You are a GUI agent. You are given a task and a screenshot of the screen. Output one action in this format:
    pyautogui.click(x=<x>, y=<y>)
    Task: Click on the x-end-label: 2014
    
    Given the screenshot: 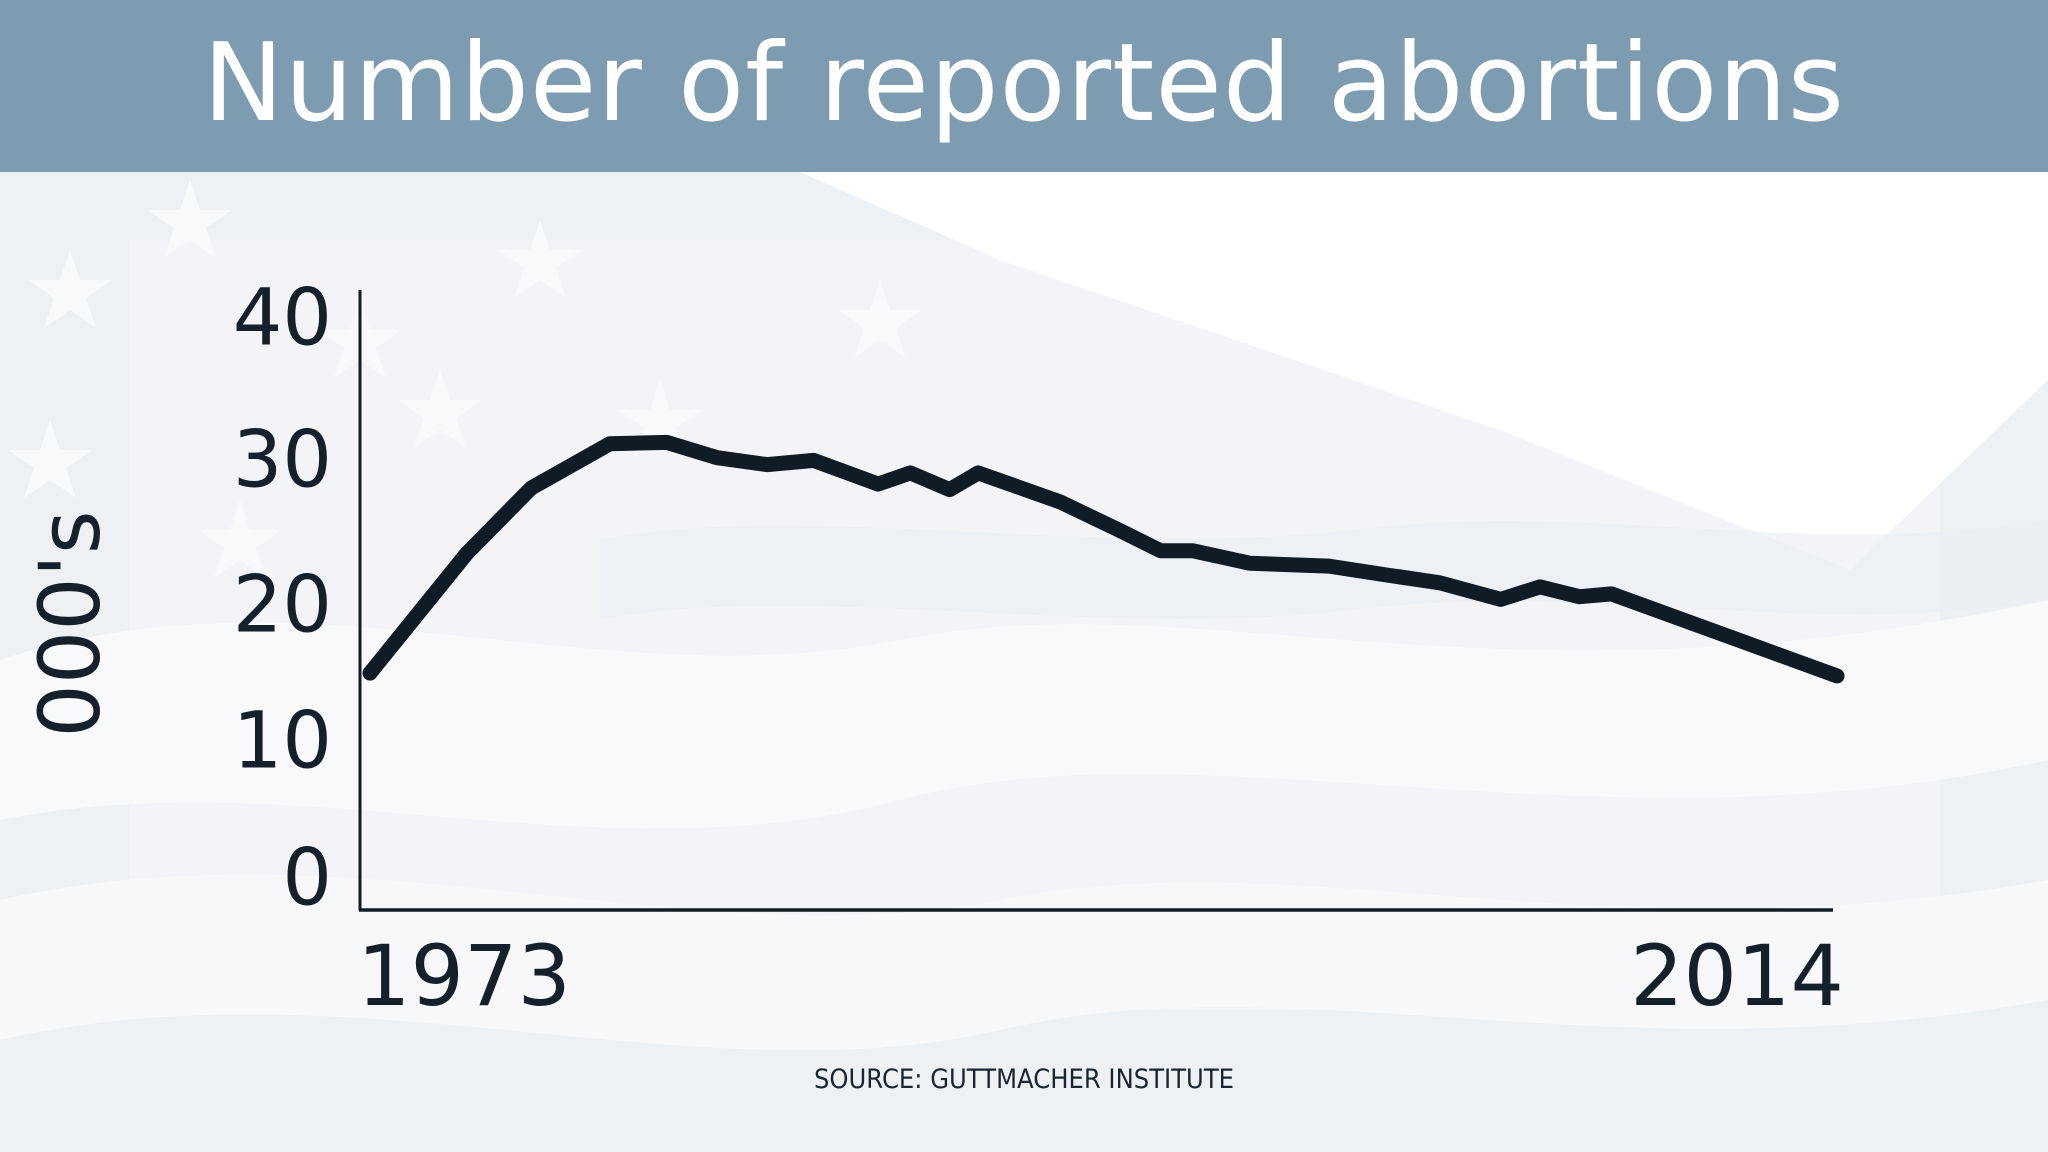 What is the action you would take?
    pyautogui.click(x=1737, y=976)
    